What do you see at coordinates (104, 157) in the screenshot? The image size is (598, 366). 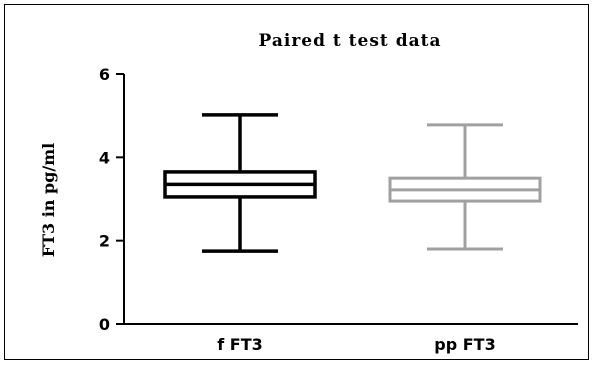 I see `y-tick-label: 4` at bounding box center [104, 157].